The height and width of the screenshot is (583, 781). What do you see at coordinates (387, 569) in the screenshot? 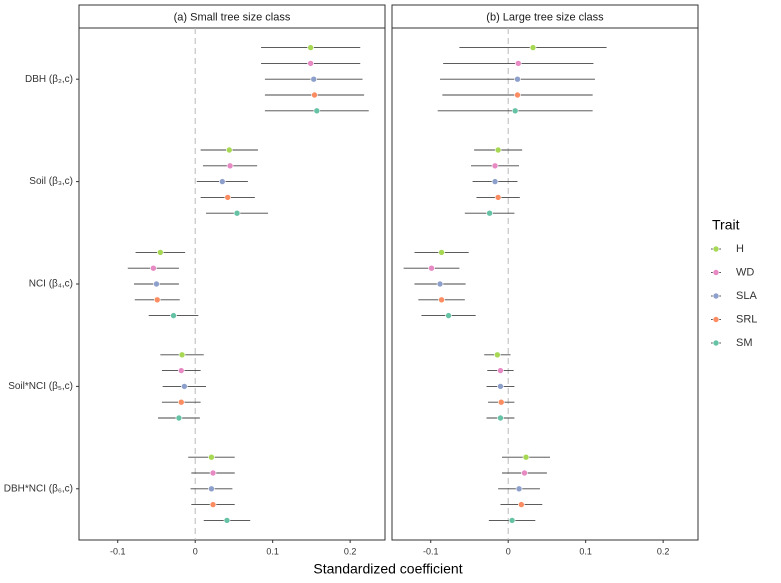
I see `x-axis-title: Standardized coefficient` at bounding box center [387, 569].